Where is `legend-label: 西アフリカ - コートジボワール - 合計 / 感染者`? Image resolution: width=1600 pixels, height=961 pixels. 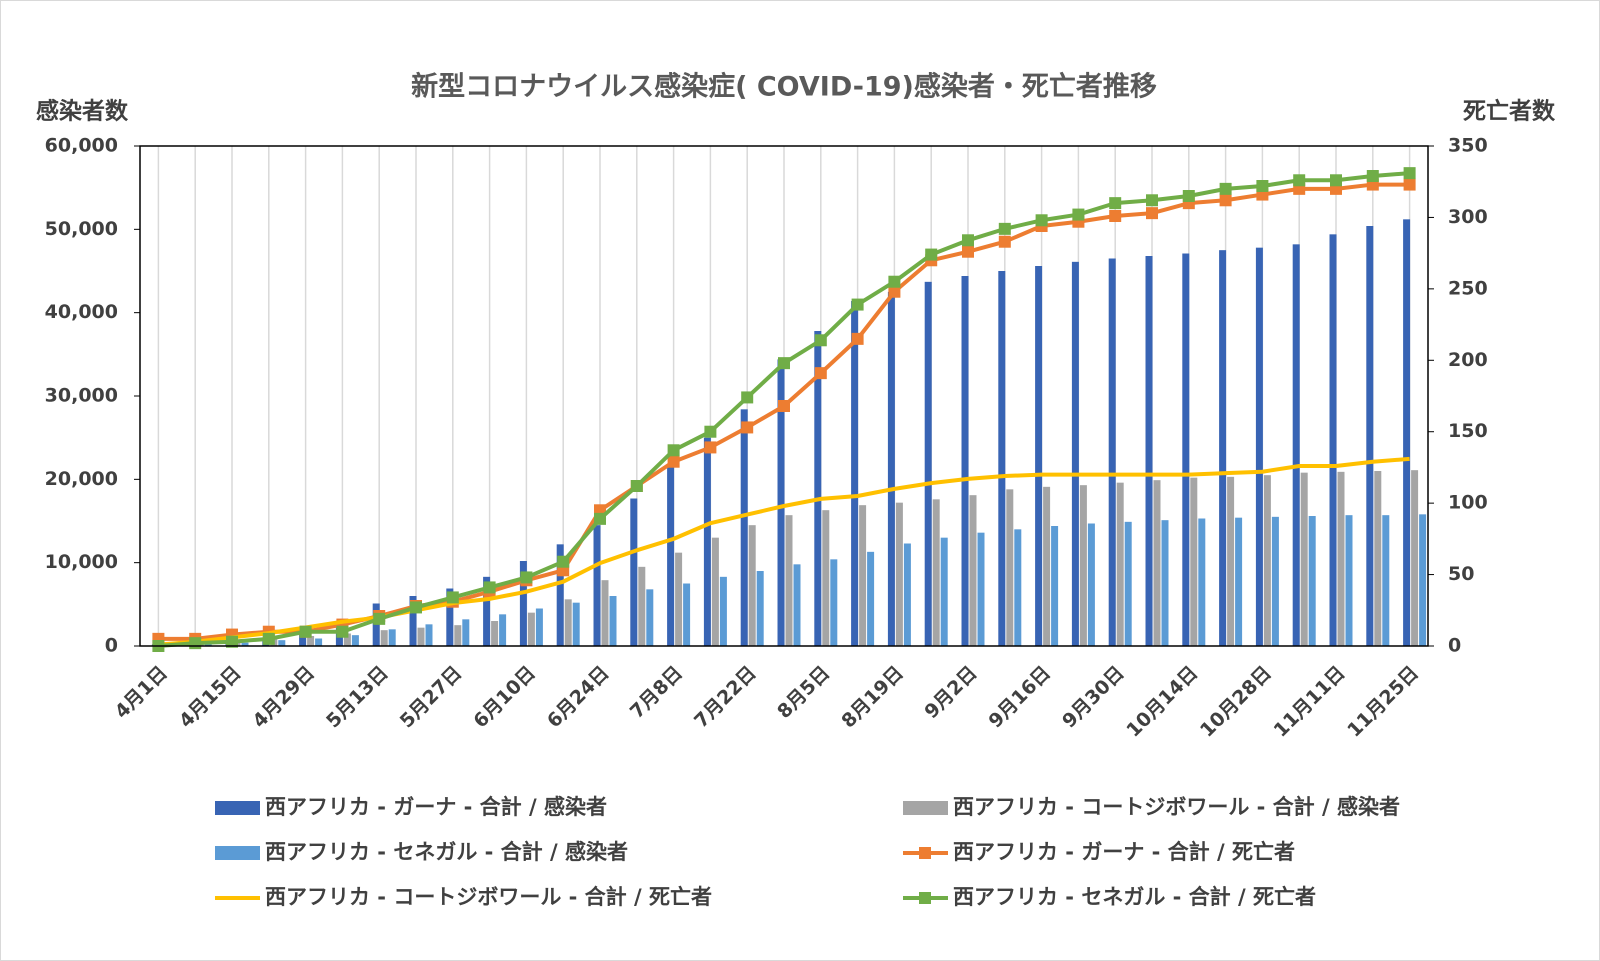 legend-label: 西アフリカ - コートジボワール - 合計 / 感染者 is located at coordinates (1176, 807).